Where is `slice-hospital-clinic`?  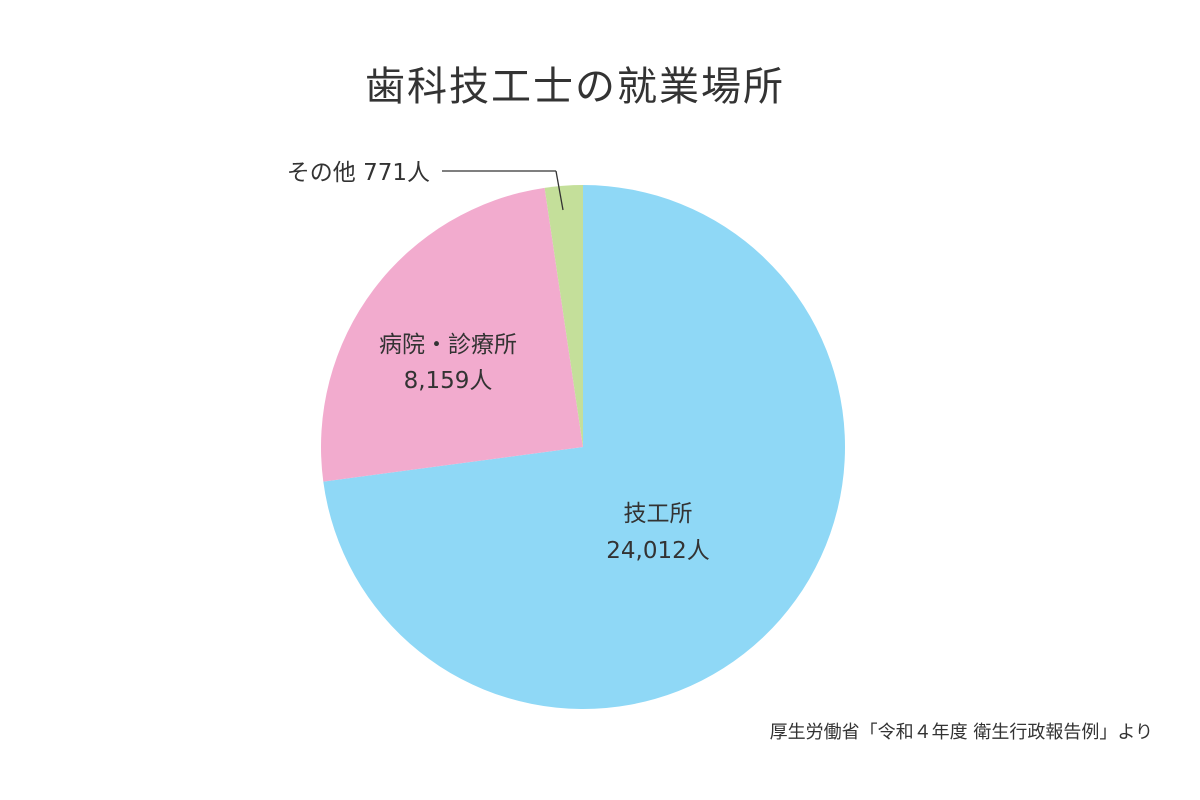 slice-hospital-clinic is located at coordinates (452, 334).